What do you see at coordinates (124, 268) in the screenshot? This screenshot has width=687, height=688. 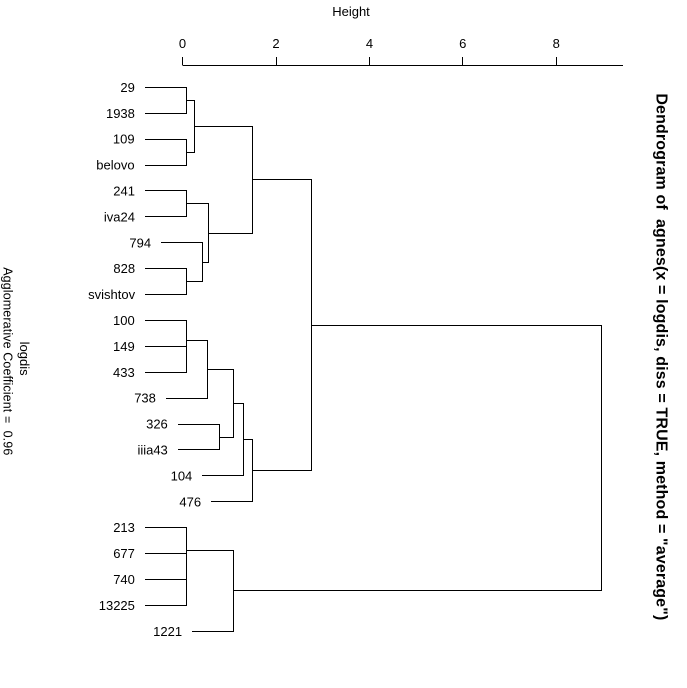 I see `svg-text: 828` at bounding box center [124, 268].